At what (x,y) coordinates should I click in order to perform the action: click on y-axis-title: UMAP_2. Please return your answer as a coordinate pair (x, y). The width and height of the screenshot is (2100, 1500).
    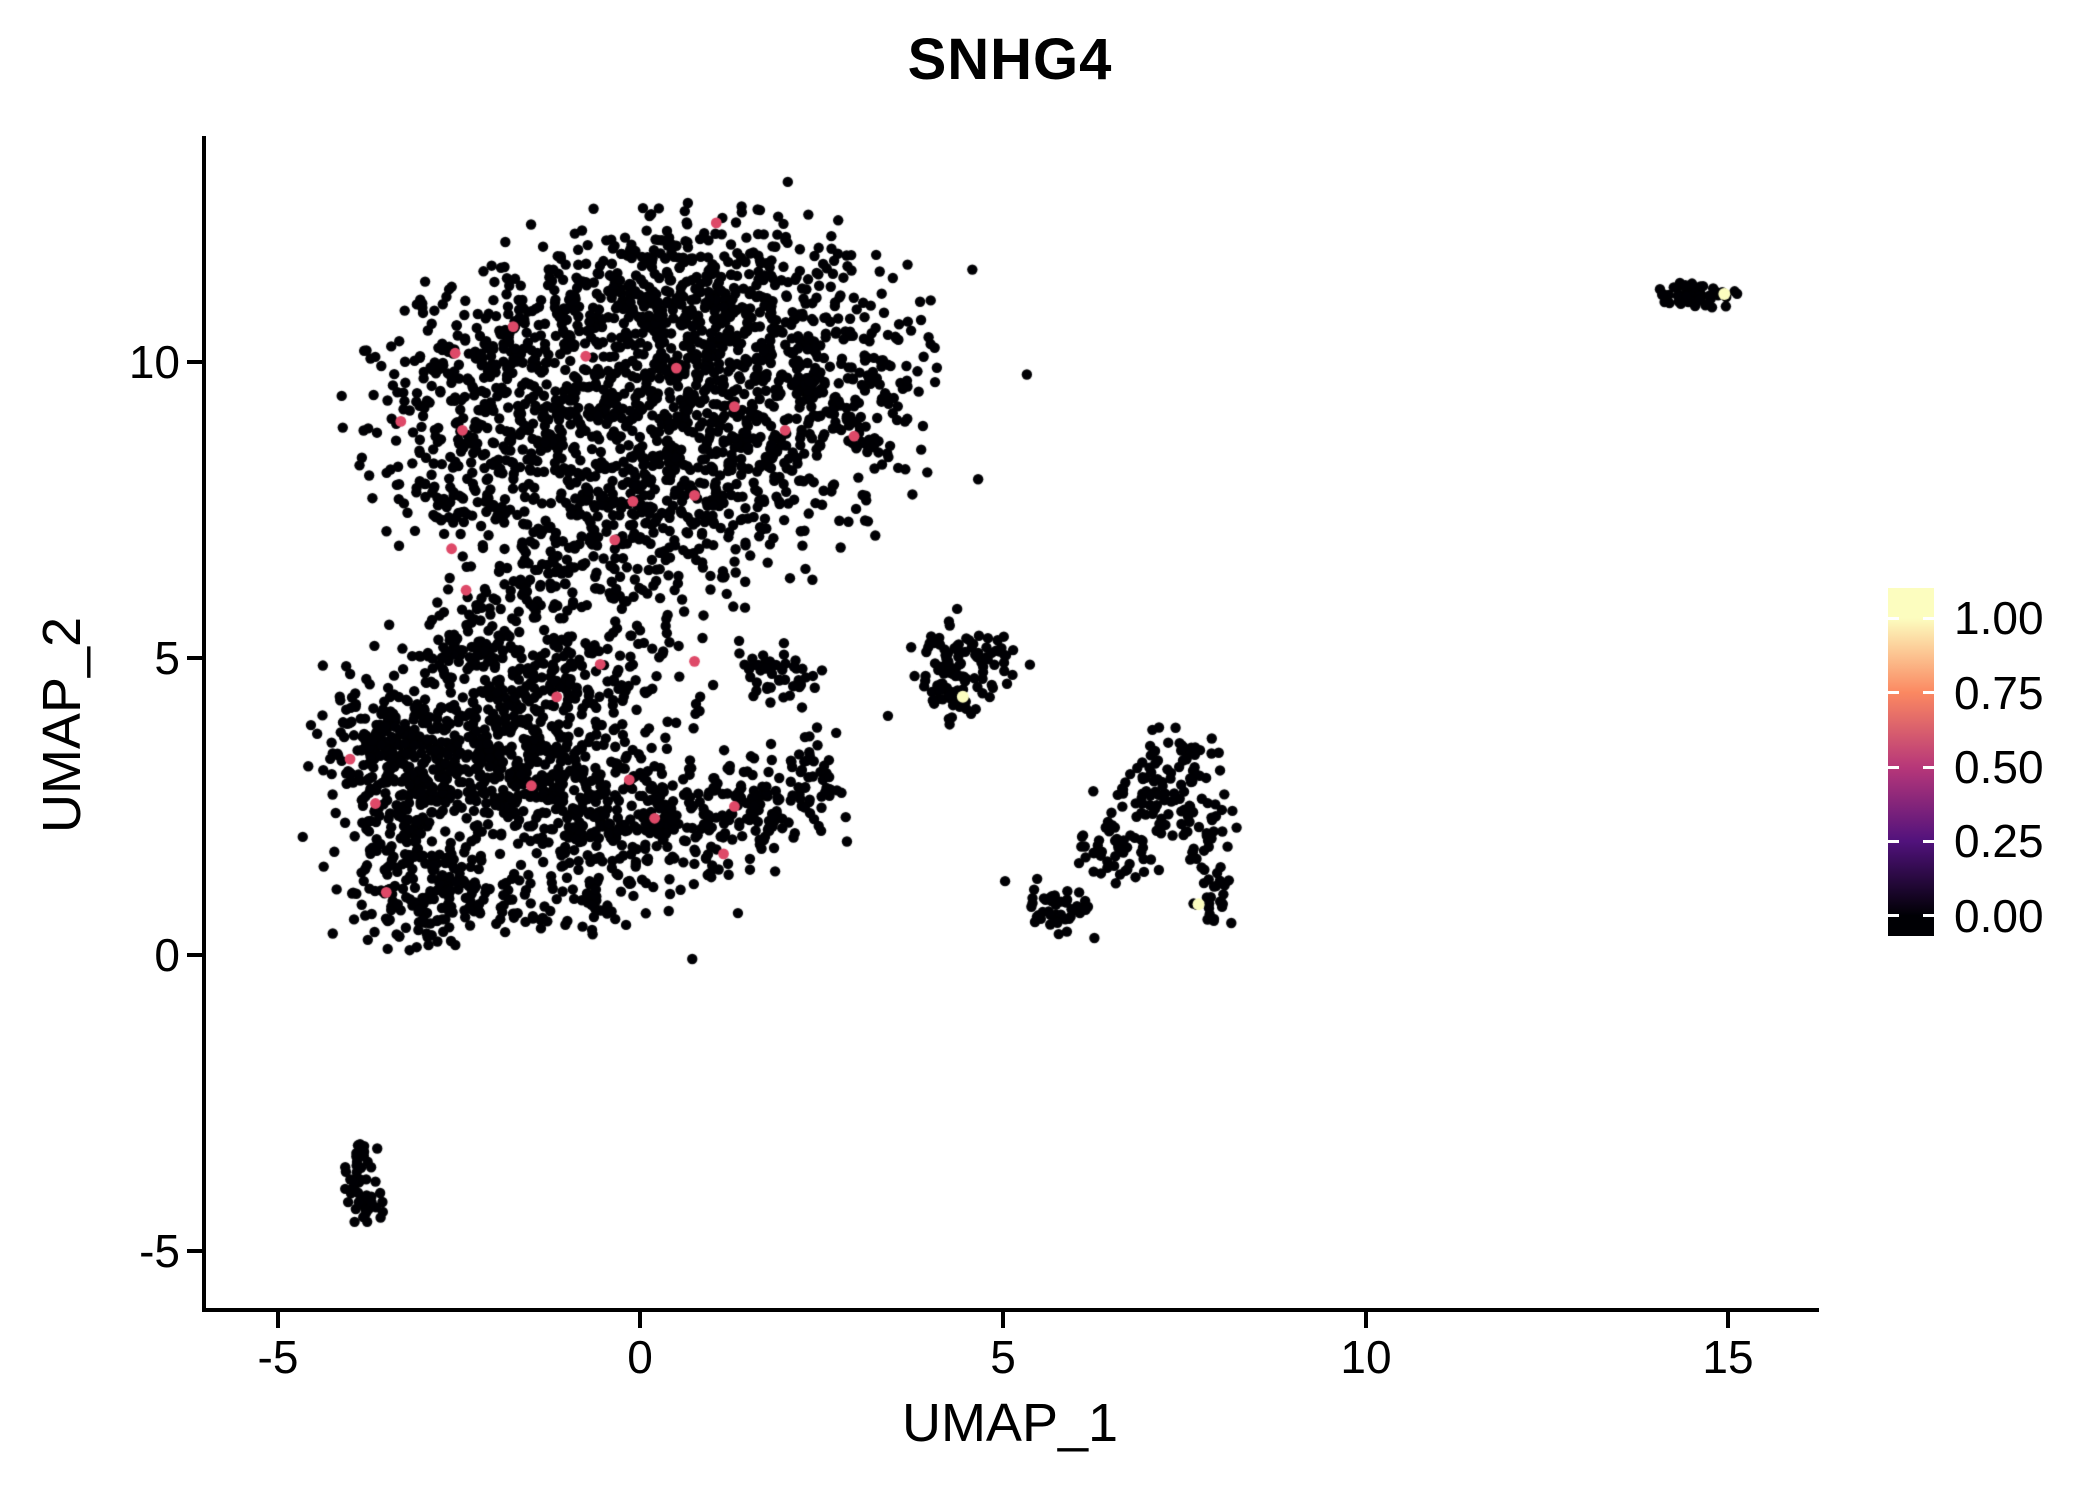
    Looking at the image, I should click on (62, 725).